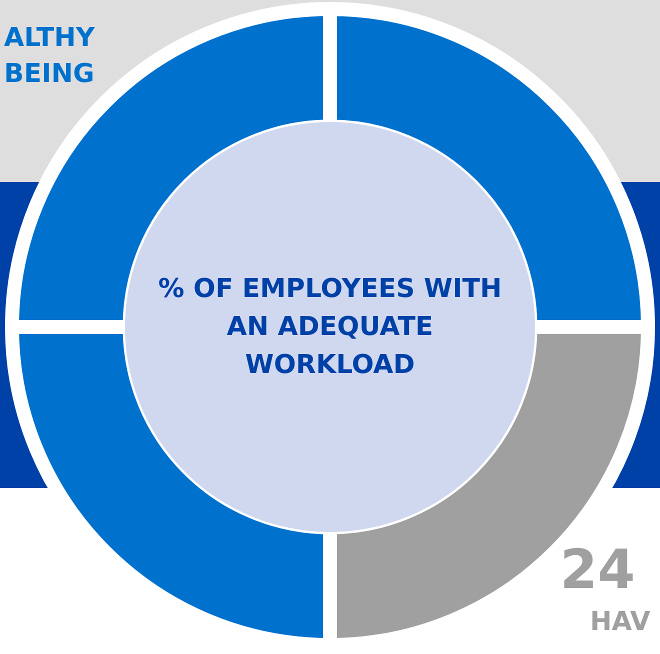  Describe the element at coordinates (620, 622) in the screenshot. I see `text: HAV` at that location.